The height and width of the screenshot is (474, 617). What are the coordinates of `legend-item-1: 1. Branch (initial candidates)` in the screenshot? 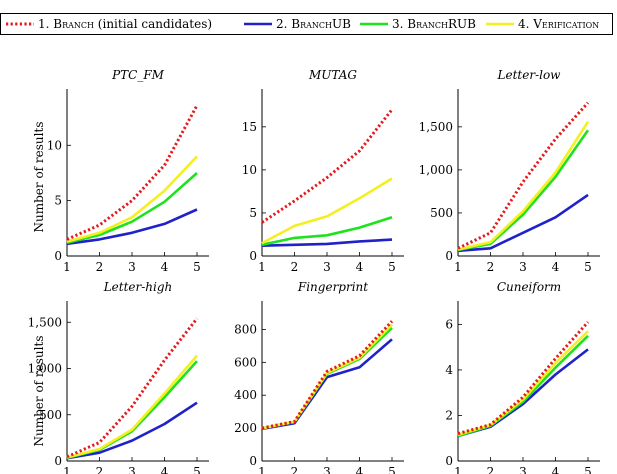 It's located at (109, 24).